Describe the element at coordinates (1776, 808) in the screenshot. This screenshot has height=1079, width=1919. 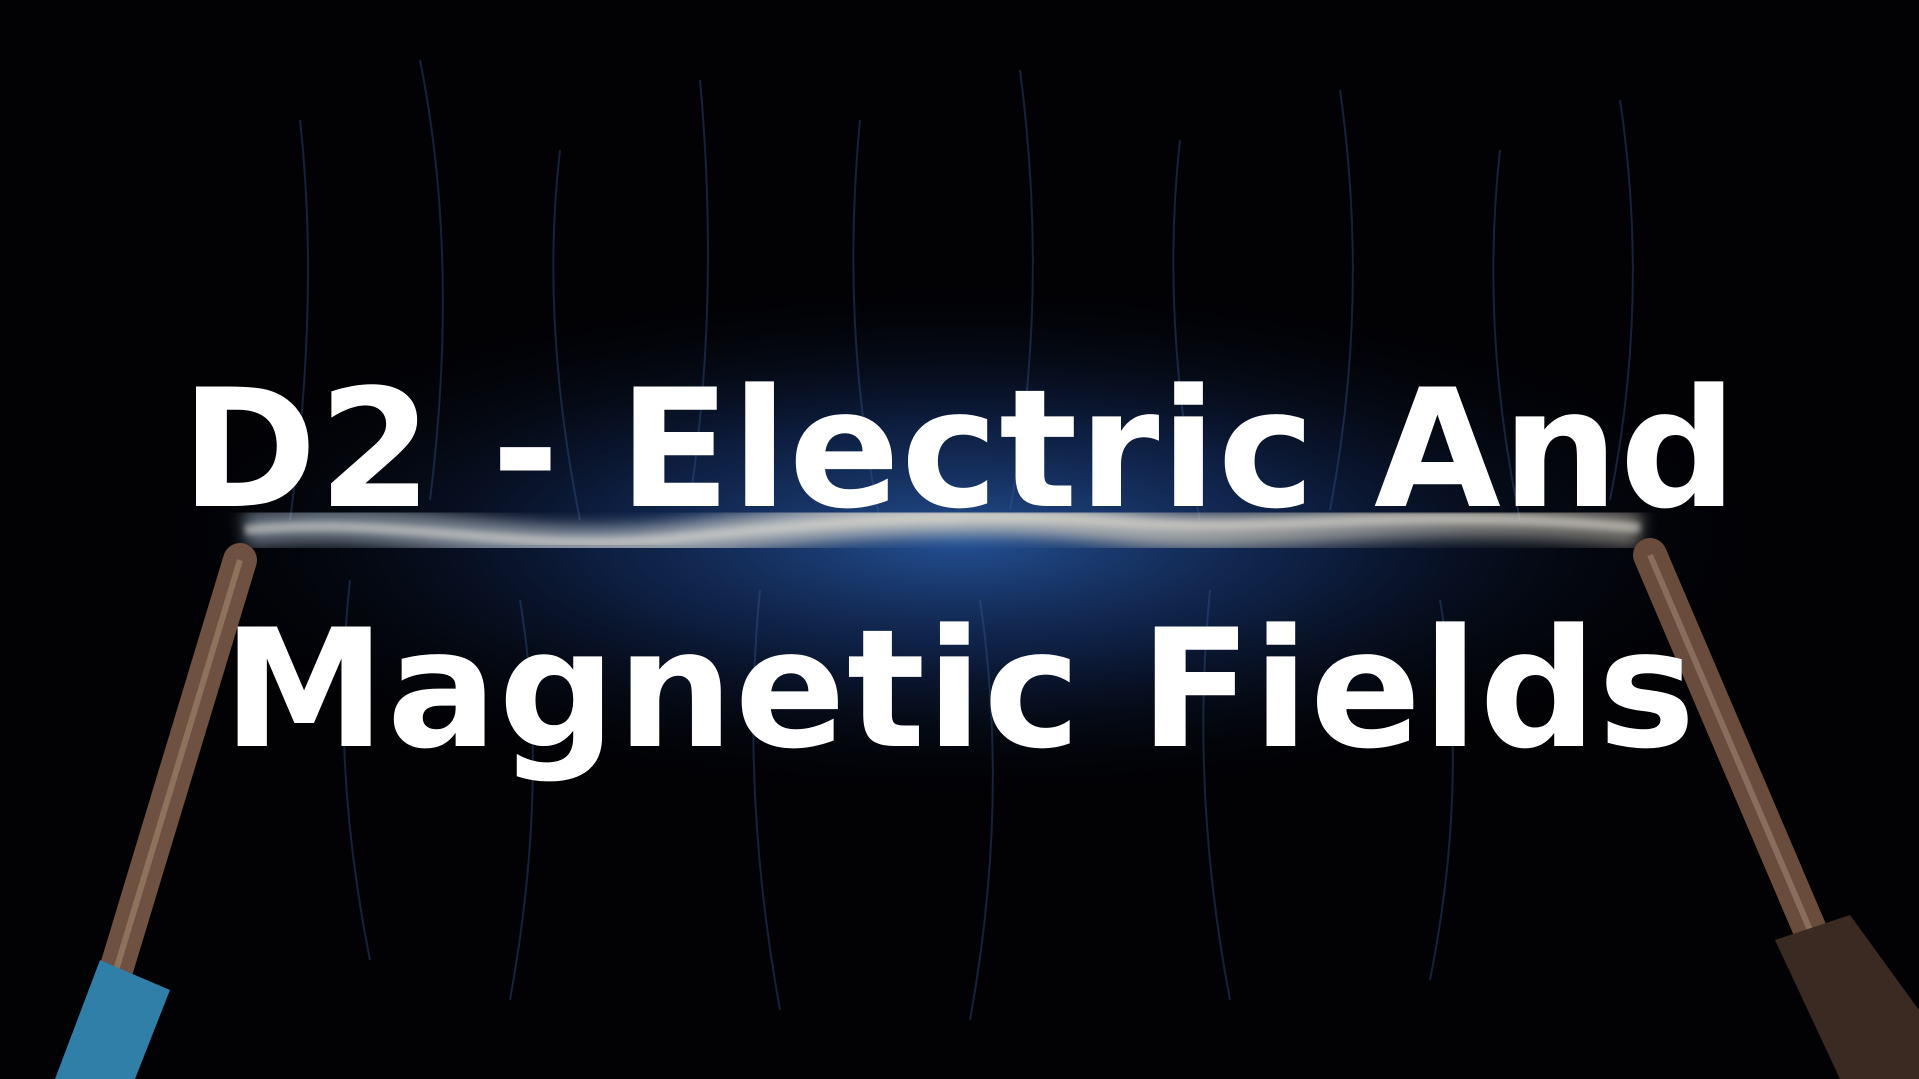
I see `right-wire` at that location.